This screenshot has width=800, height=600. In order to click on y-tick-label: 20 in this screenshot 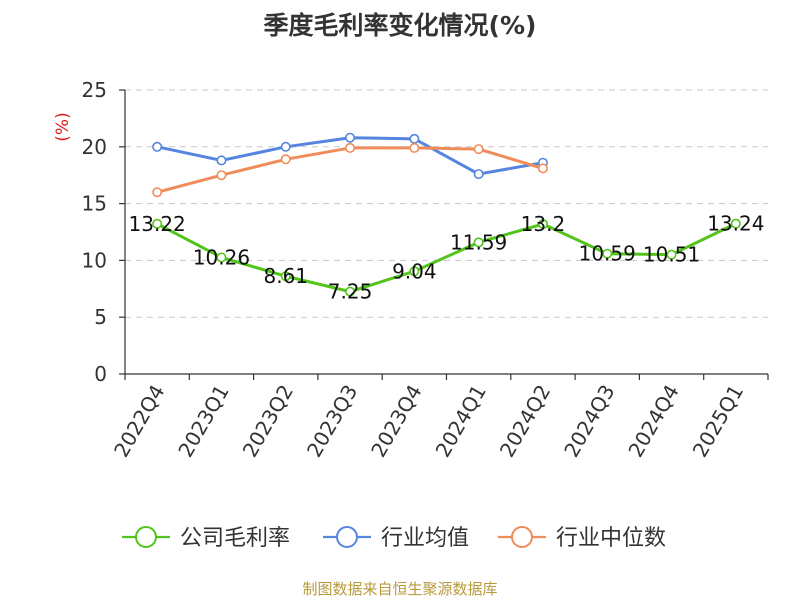, I will do `click(94, 147)`.